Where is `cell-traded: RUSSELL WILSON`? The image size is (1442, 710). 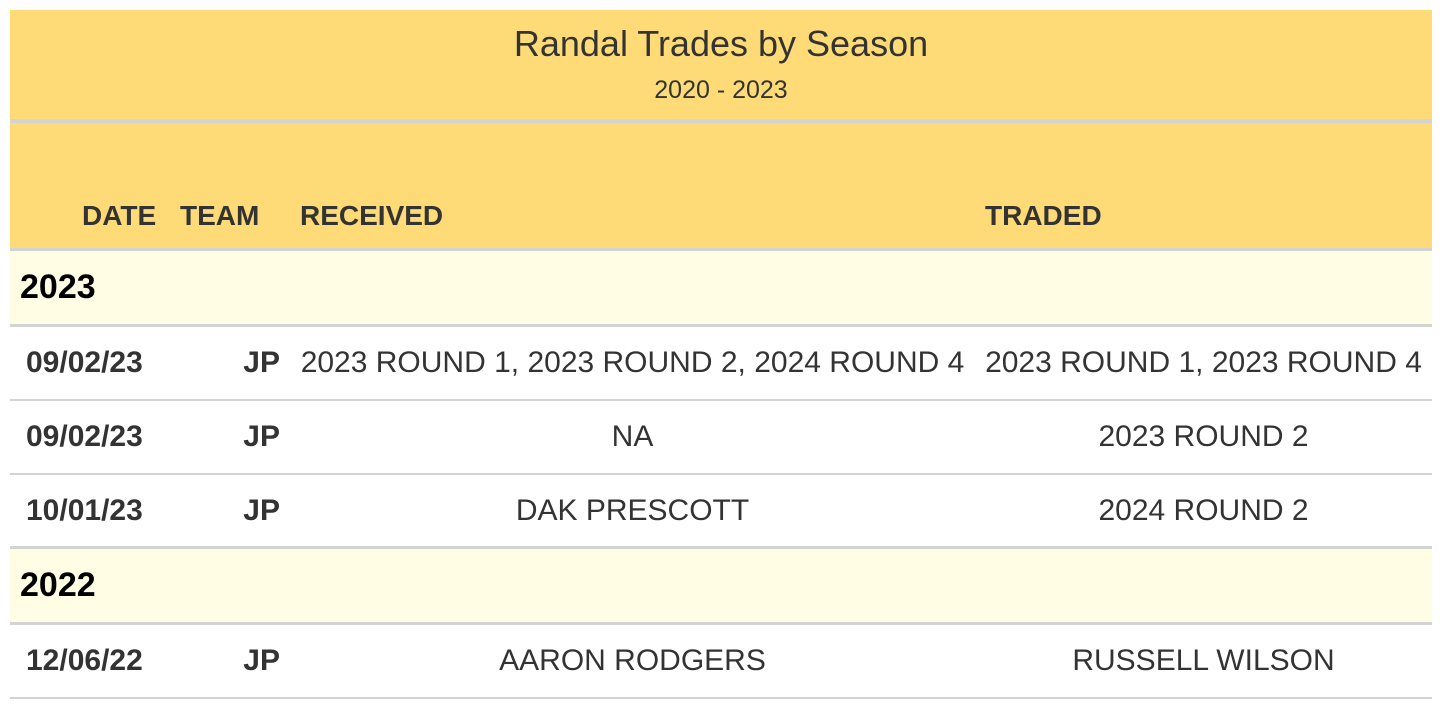 cell-traded: RUSSELL WILSON is located at coordinates (1203, 660).